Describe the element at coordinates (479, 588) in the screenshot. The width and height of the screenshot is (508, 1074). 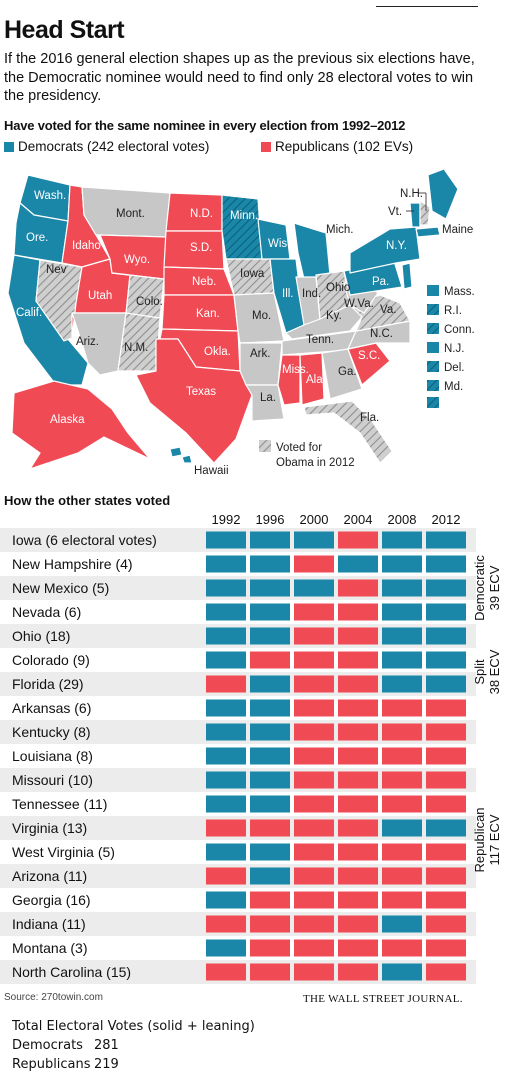
I see `group-label: Democratic` at that location.